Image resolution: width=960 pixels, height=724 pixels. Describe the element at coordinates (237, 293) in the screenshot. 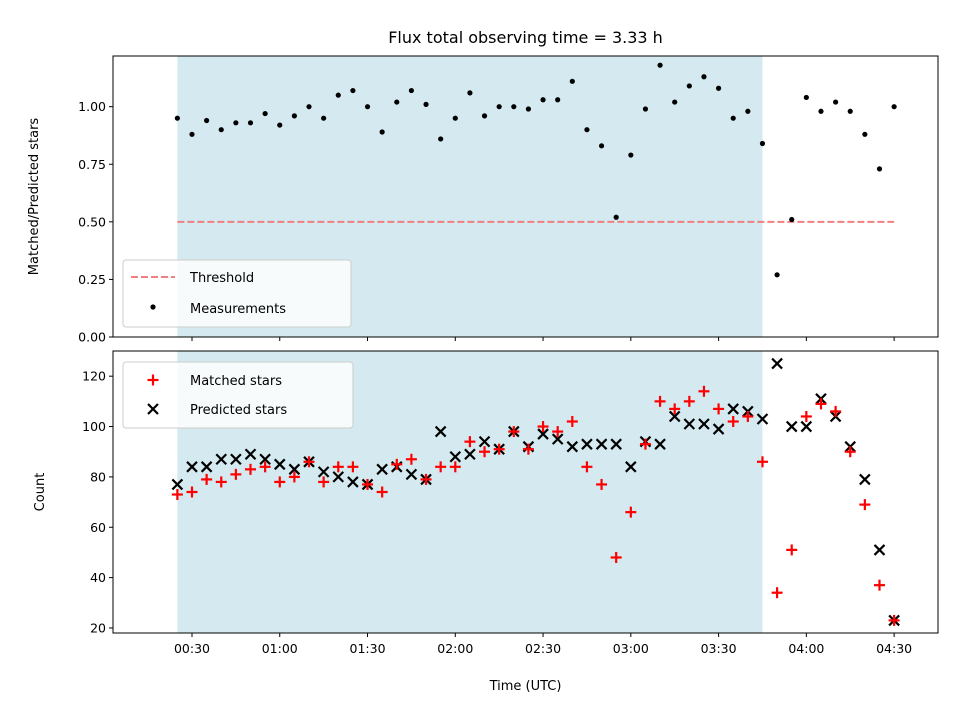

I see `top-legend: Threshold Measurements` at that location.